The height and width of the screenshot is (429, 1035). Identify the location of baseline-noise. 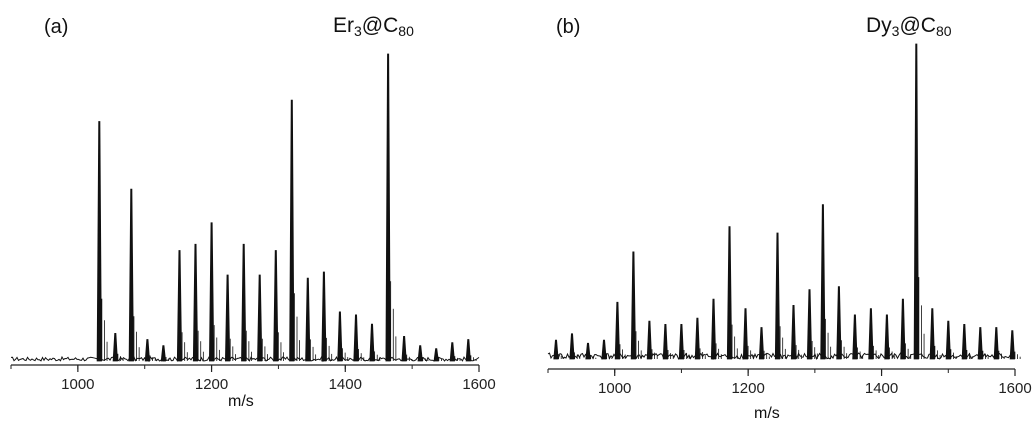
(781, 356).